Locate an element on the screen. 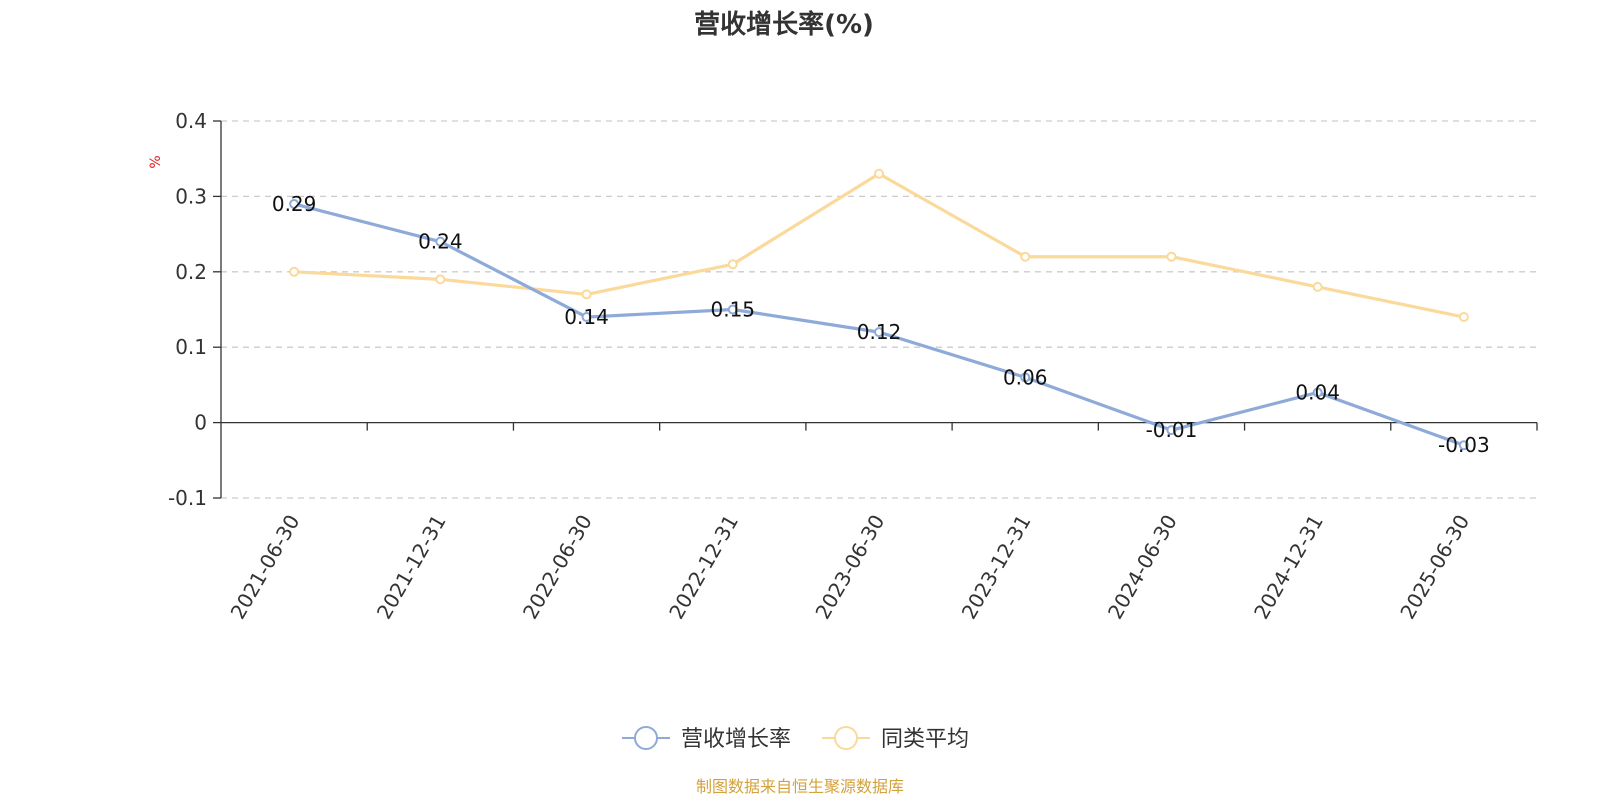  x-tick-label: 2023-06-30 is located at coordinates (849, 567).